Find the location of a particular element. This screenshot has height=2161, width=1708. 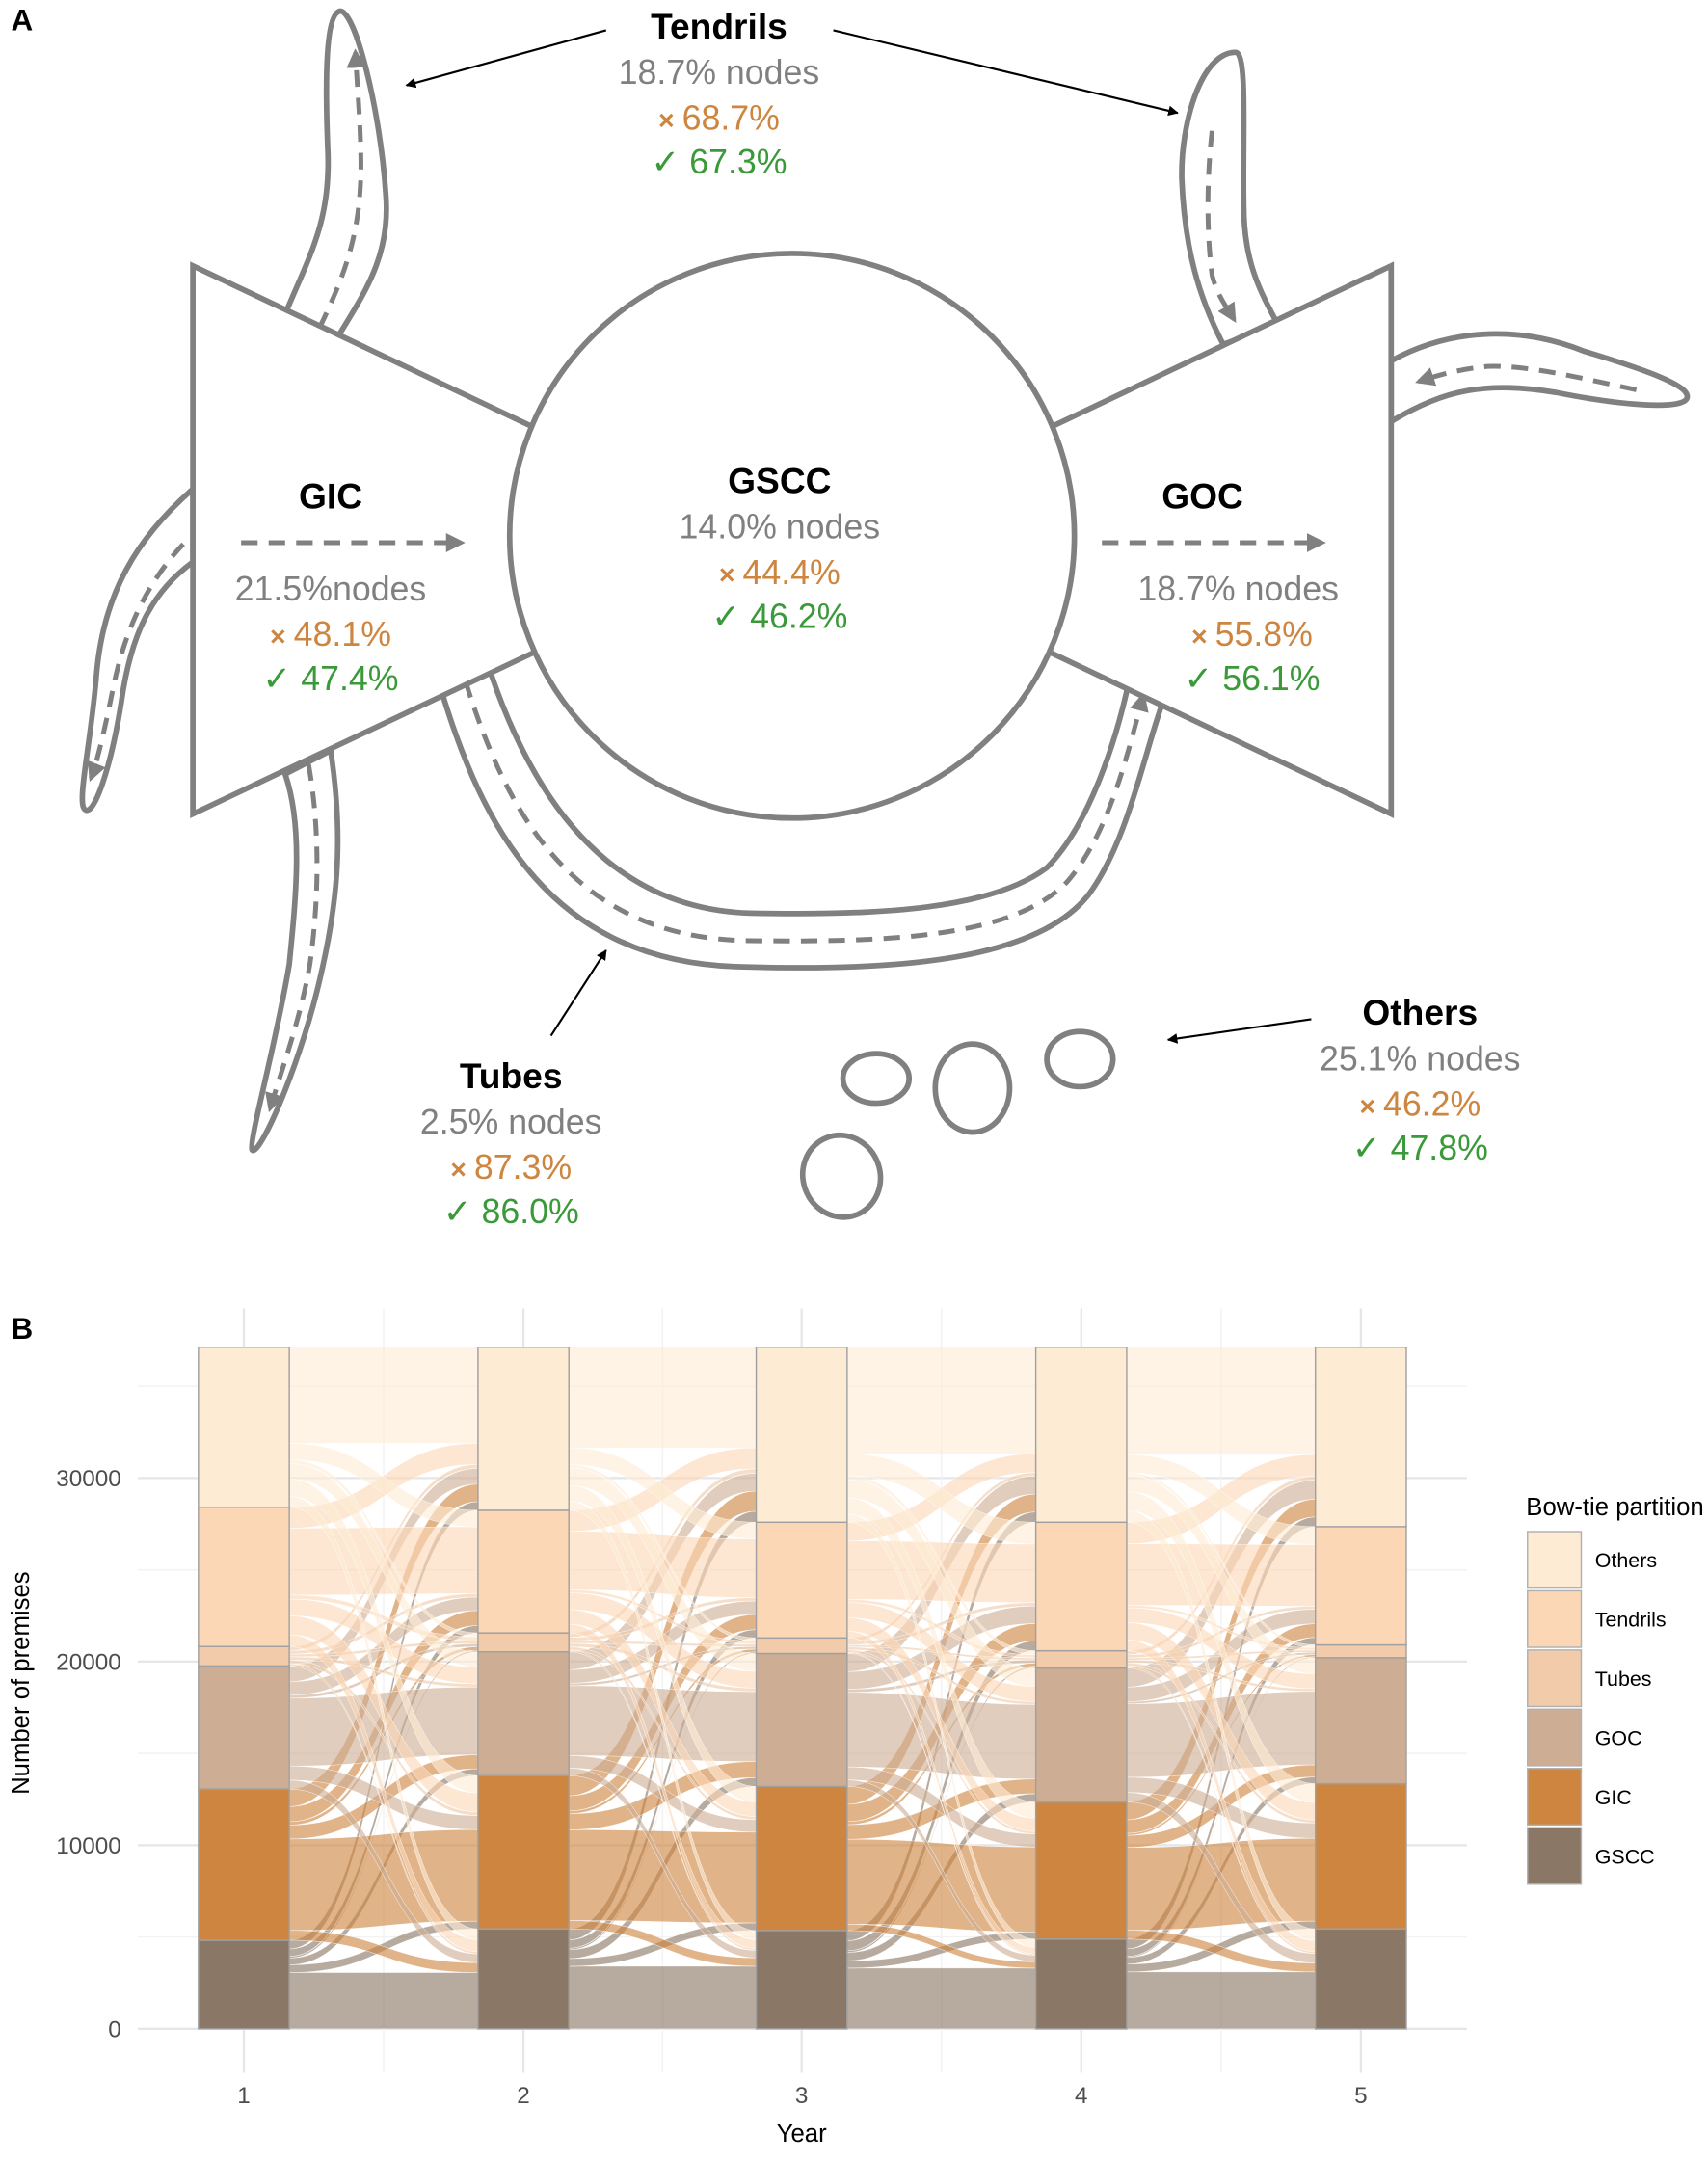

component-goc: GOC 18.7% nodes × 55.8% ✓ 56.1% is located at coordinates (1238, 586).